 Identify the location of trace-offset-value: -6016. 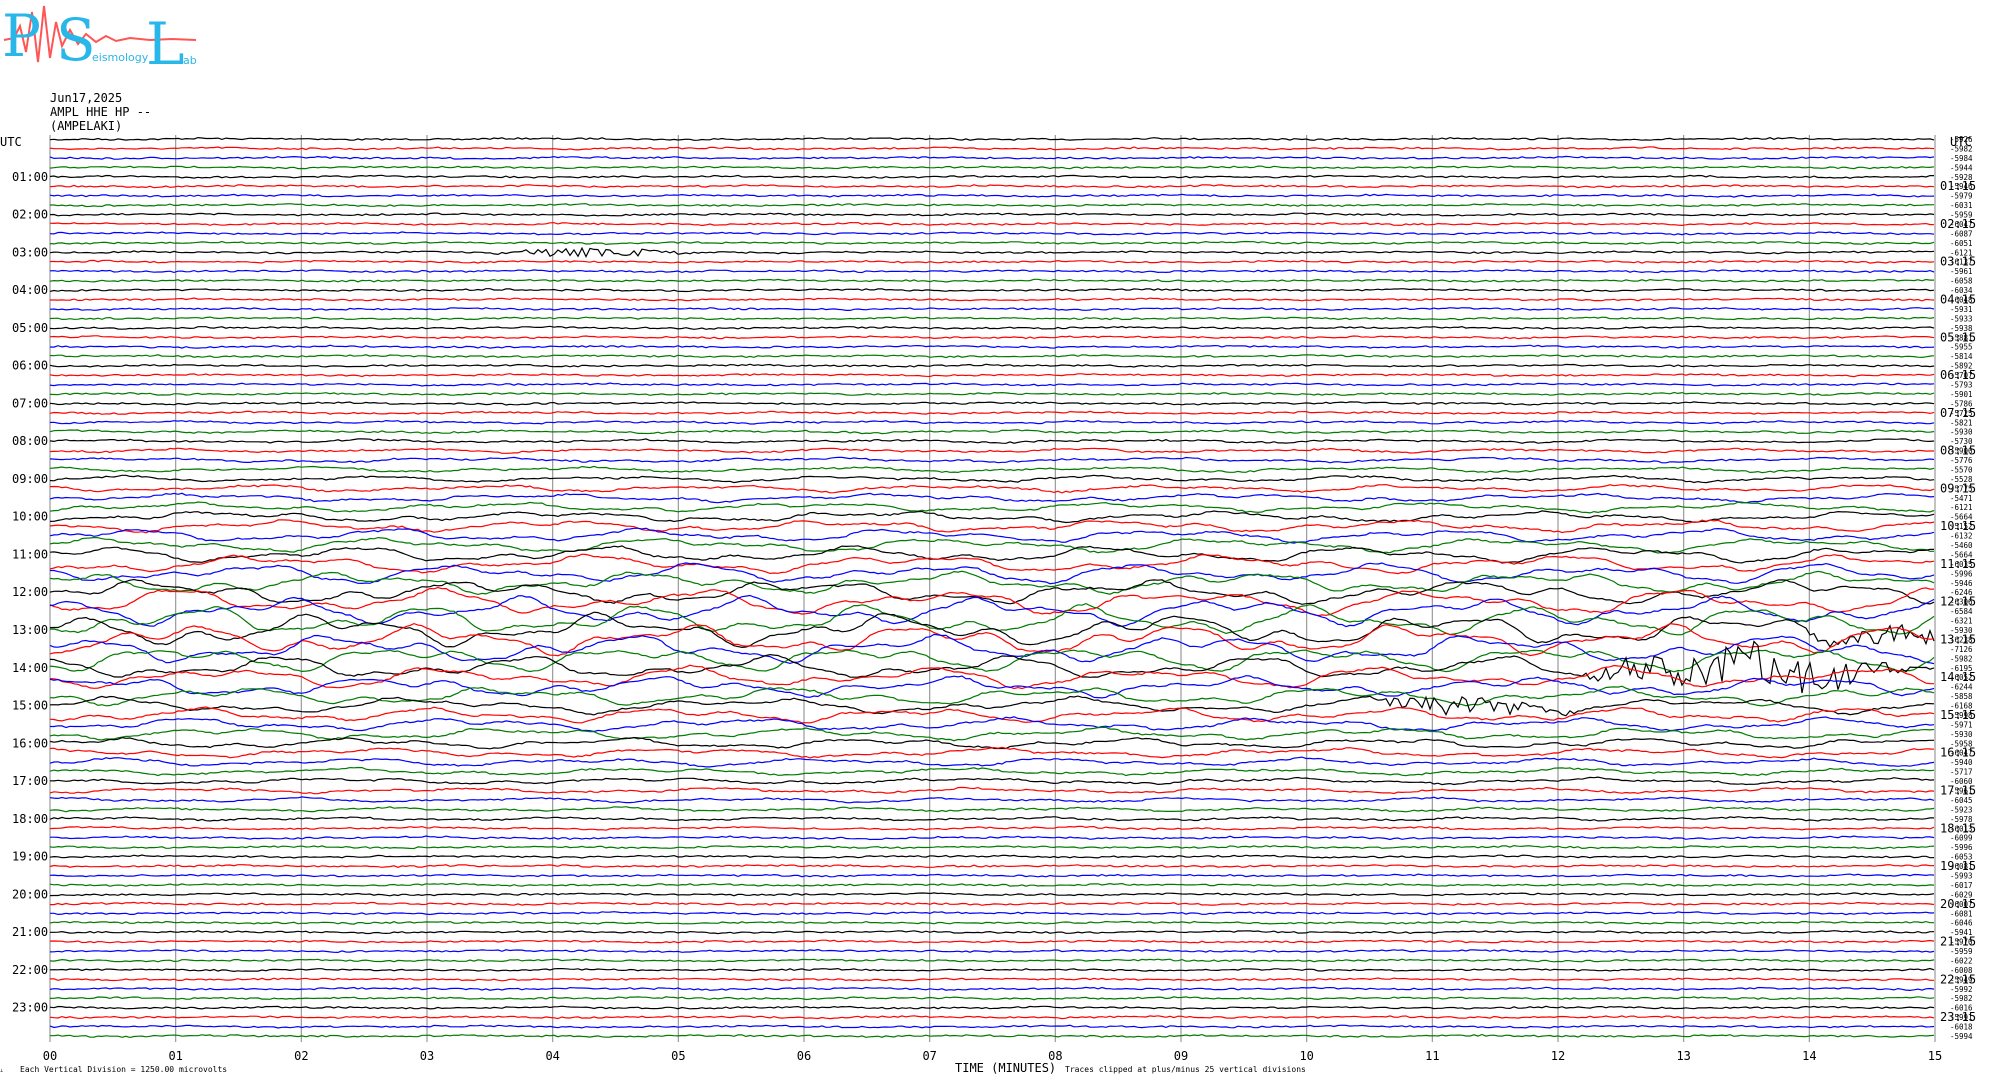
(1961, 1008).